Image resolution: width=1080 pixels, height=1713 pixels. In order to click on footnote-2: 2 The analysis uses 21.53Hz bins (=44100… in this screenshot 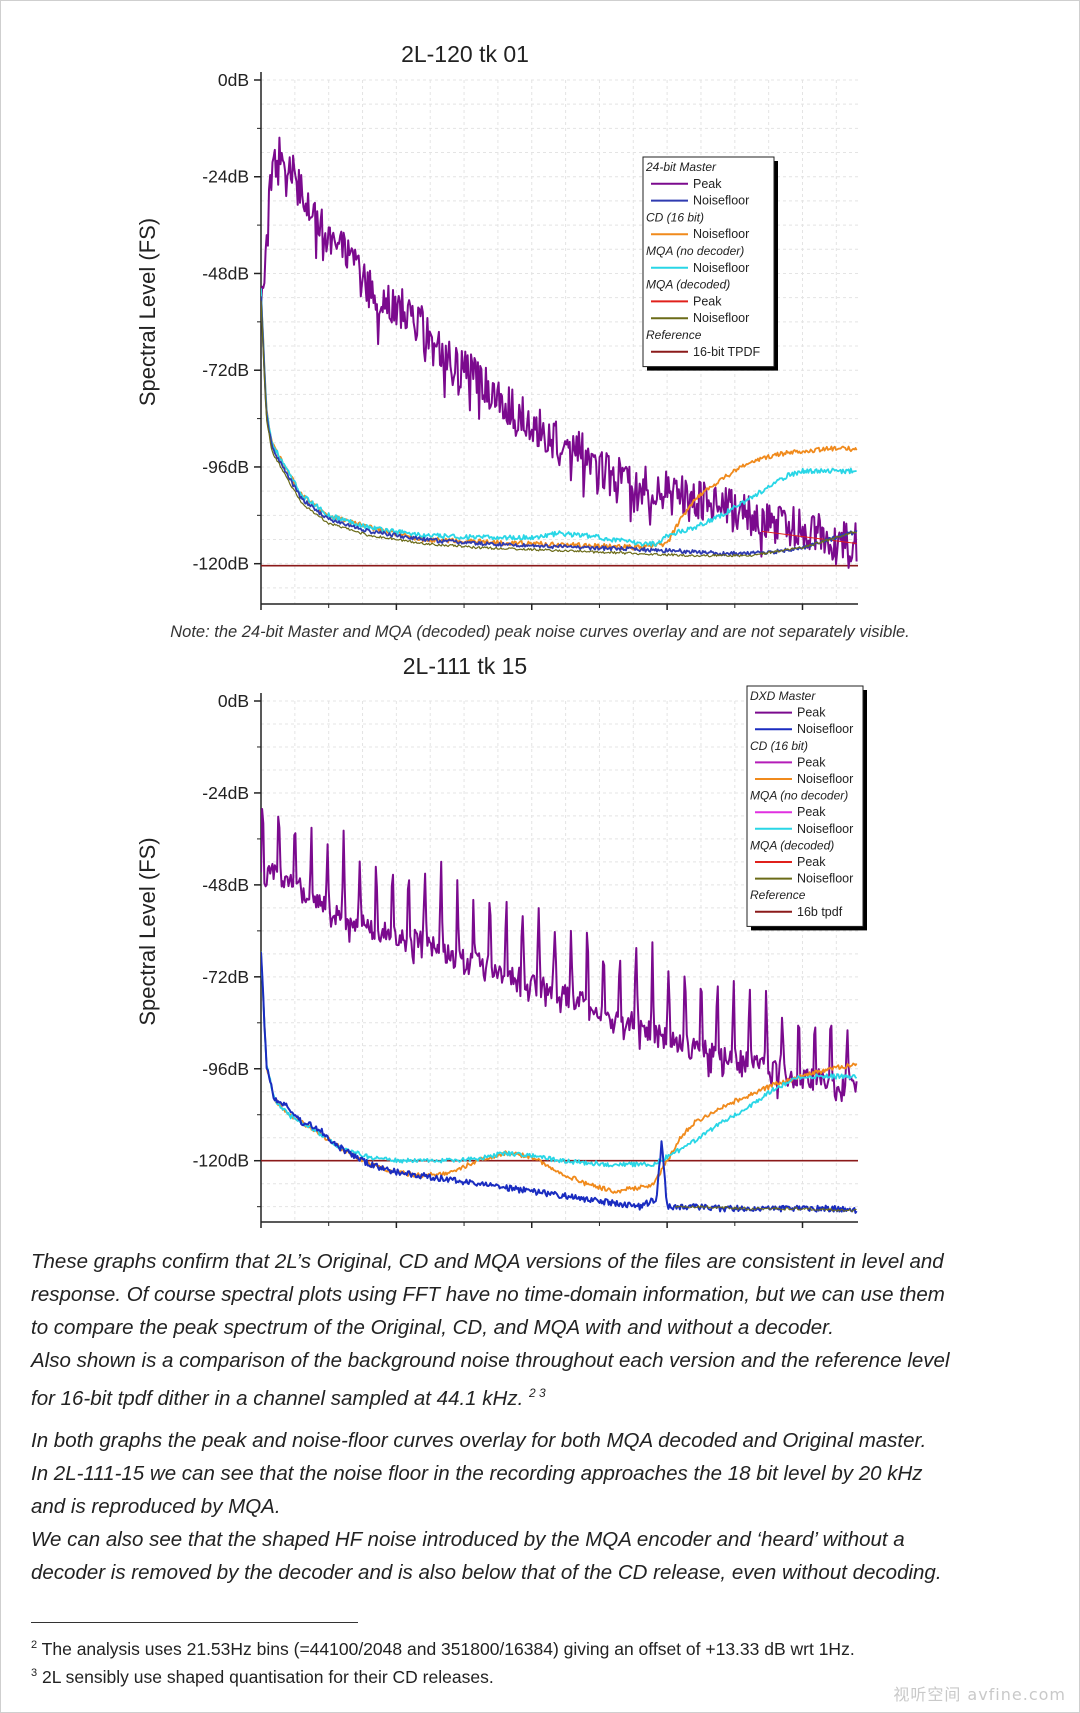, I will do `click(443, 1649)`.